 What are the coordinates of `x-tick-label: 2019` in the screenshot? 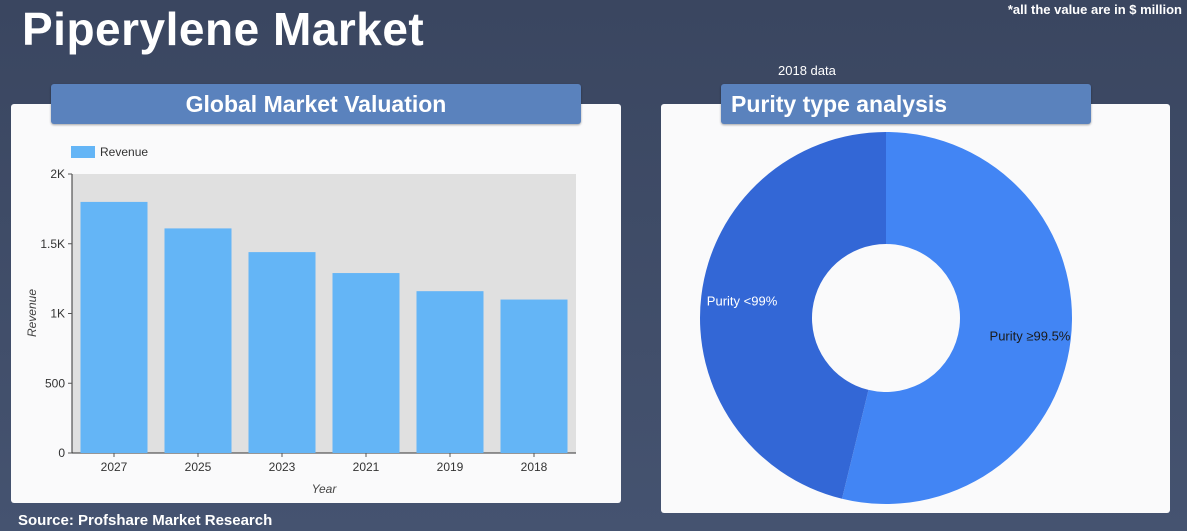 It's located at (450, 467).